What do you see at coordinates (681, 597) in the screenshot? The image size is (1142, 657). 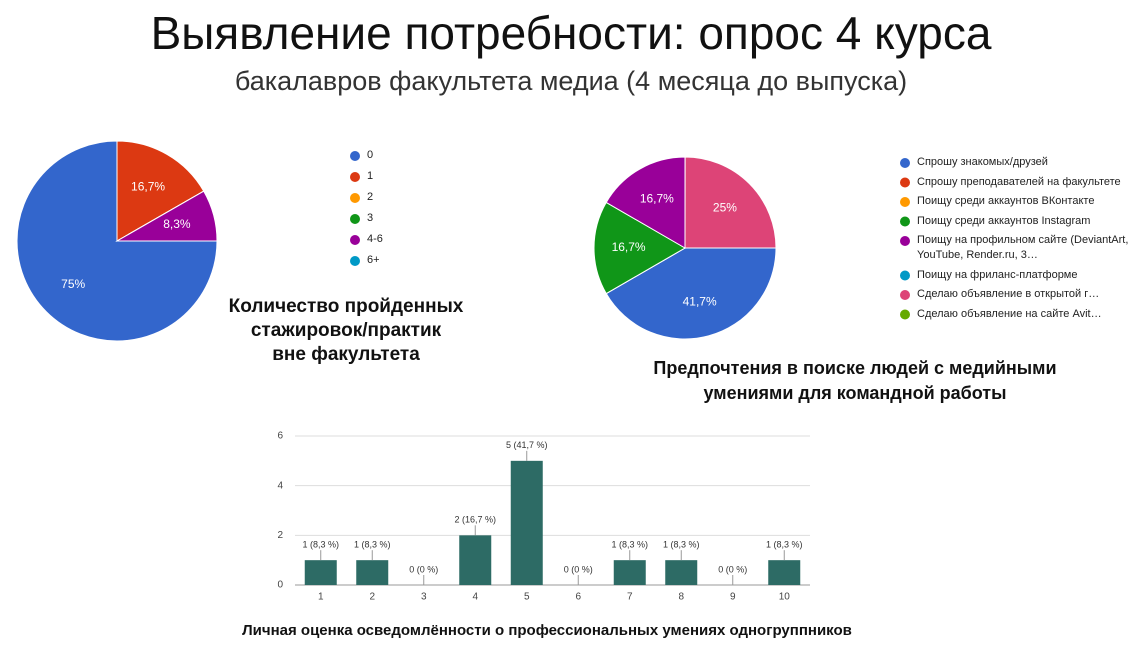 I see `x-tick-label: 8` at bounding box center [681, 597].